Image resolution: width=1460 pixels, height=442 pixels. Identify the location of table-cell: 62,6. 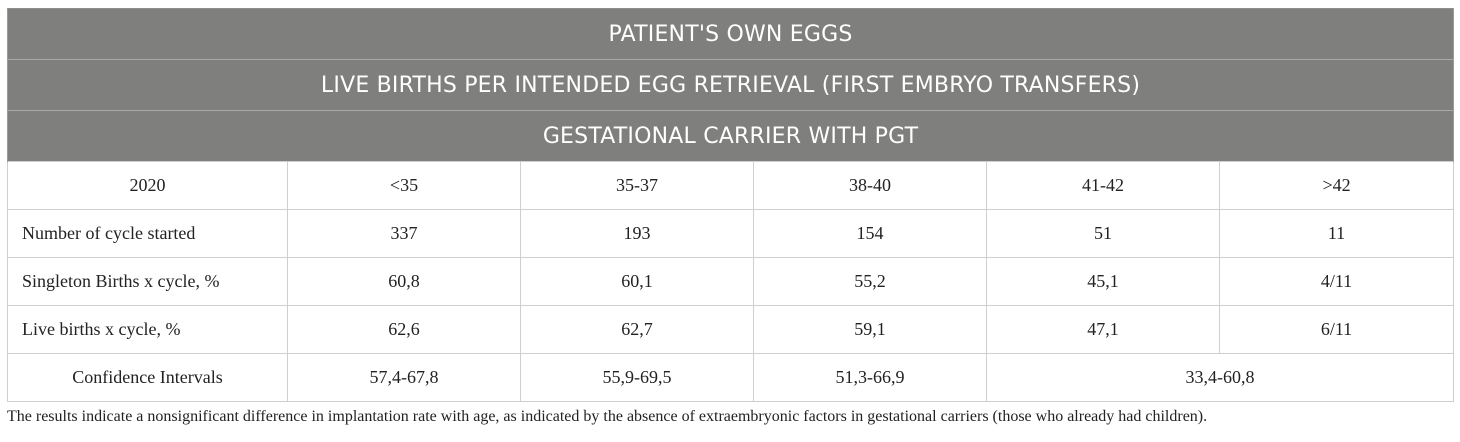
(404, 329).